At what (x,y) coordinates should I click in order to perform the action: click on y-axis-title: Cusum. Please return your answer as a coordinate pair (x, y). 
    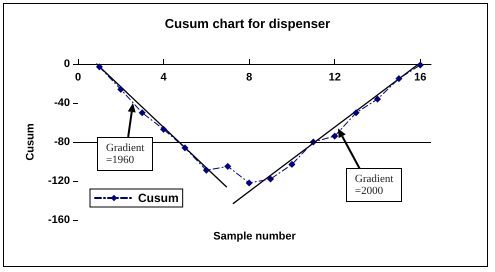
    Looking at the image, I should click on (30, 142).